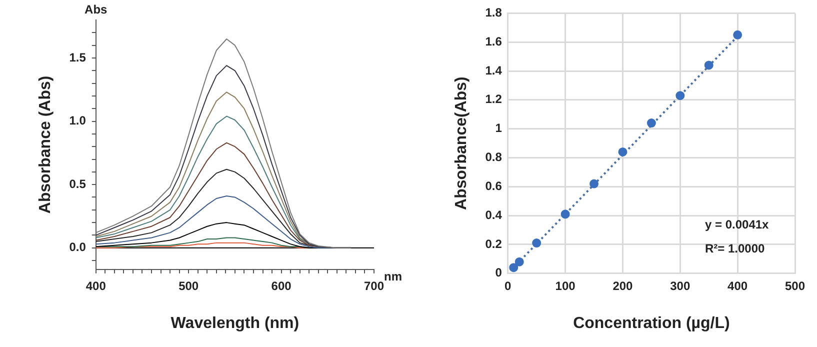 The width and height of the screenshot is (817, 347). I want to click on x-axis-title: Wavelength (nm), so click(235, 323).